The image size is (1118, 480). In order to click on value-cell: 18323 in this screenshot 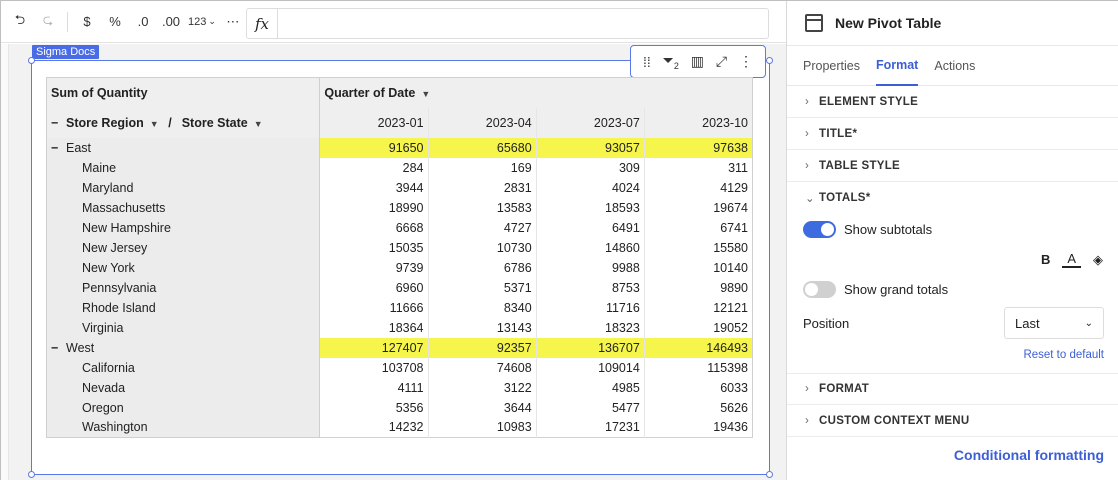, I will do `click(590, 327)`.